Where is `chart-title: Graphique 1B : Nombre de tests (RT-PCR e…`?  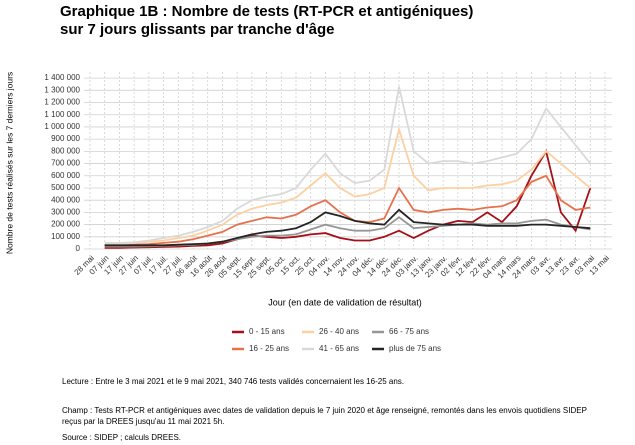 chart-title: Graphique 1B : Nombre de tests (RT-PCR e… is located at coordinates (266, 11).